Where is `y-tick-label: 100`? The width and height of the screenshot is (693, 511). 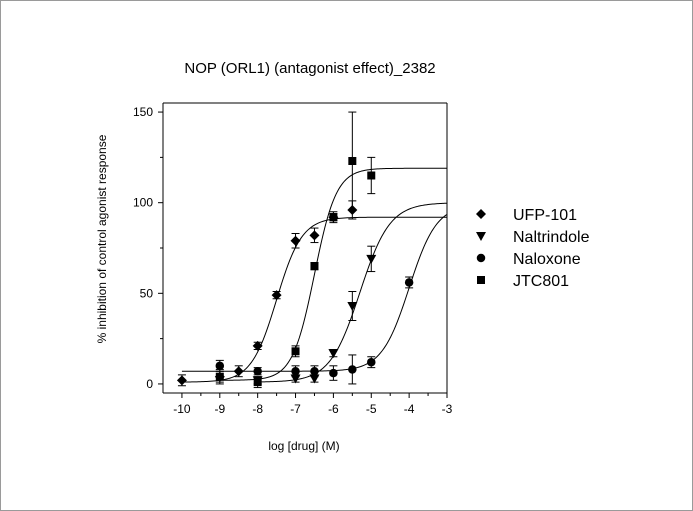 y-tick-label: 100 is located at coordinates (143, 203).